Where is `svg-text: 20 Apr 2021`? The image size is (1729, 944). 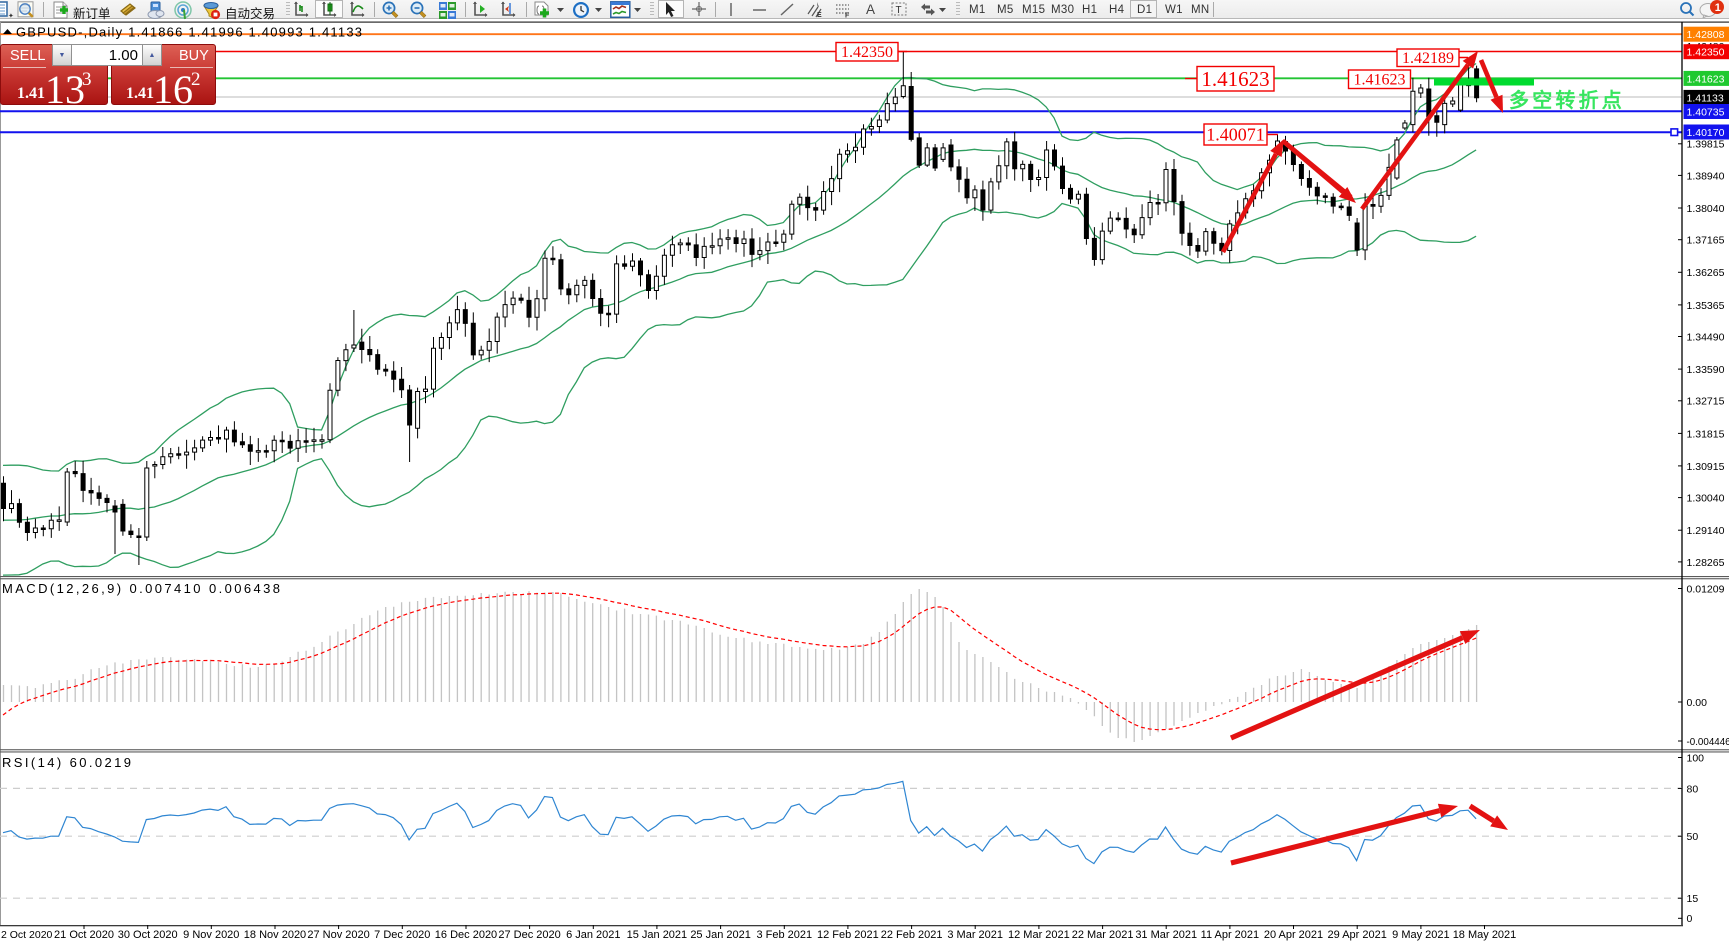
svg-text: 20 Apr 2021 is located at coordinates (1293, 935).